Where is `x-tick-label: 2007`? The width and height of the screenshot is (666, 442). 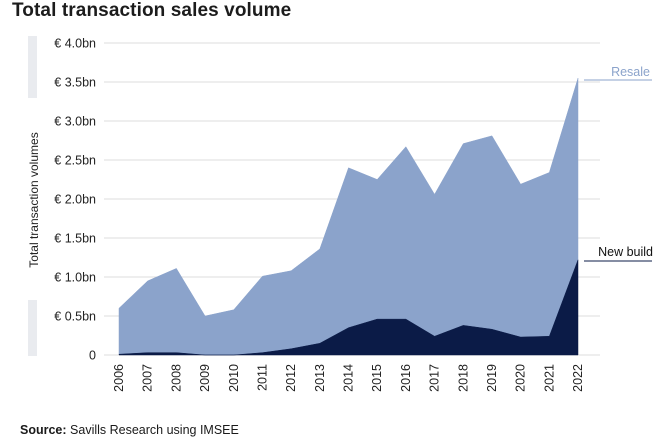 x-tick-label: 2007 is located at coordinates (148, 378).